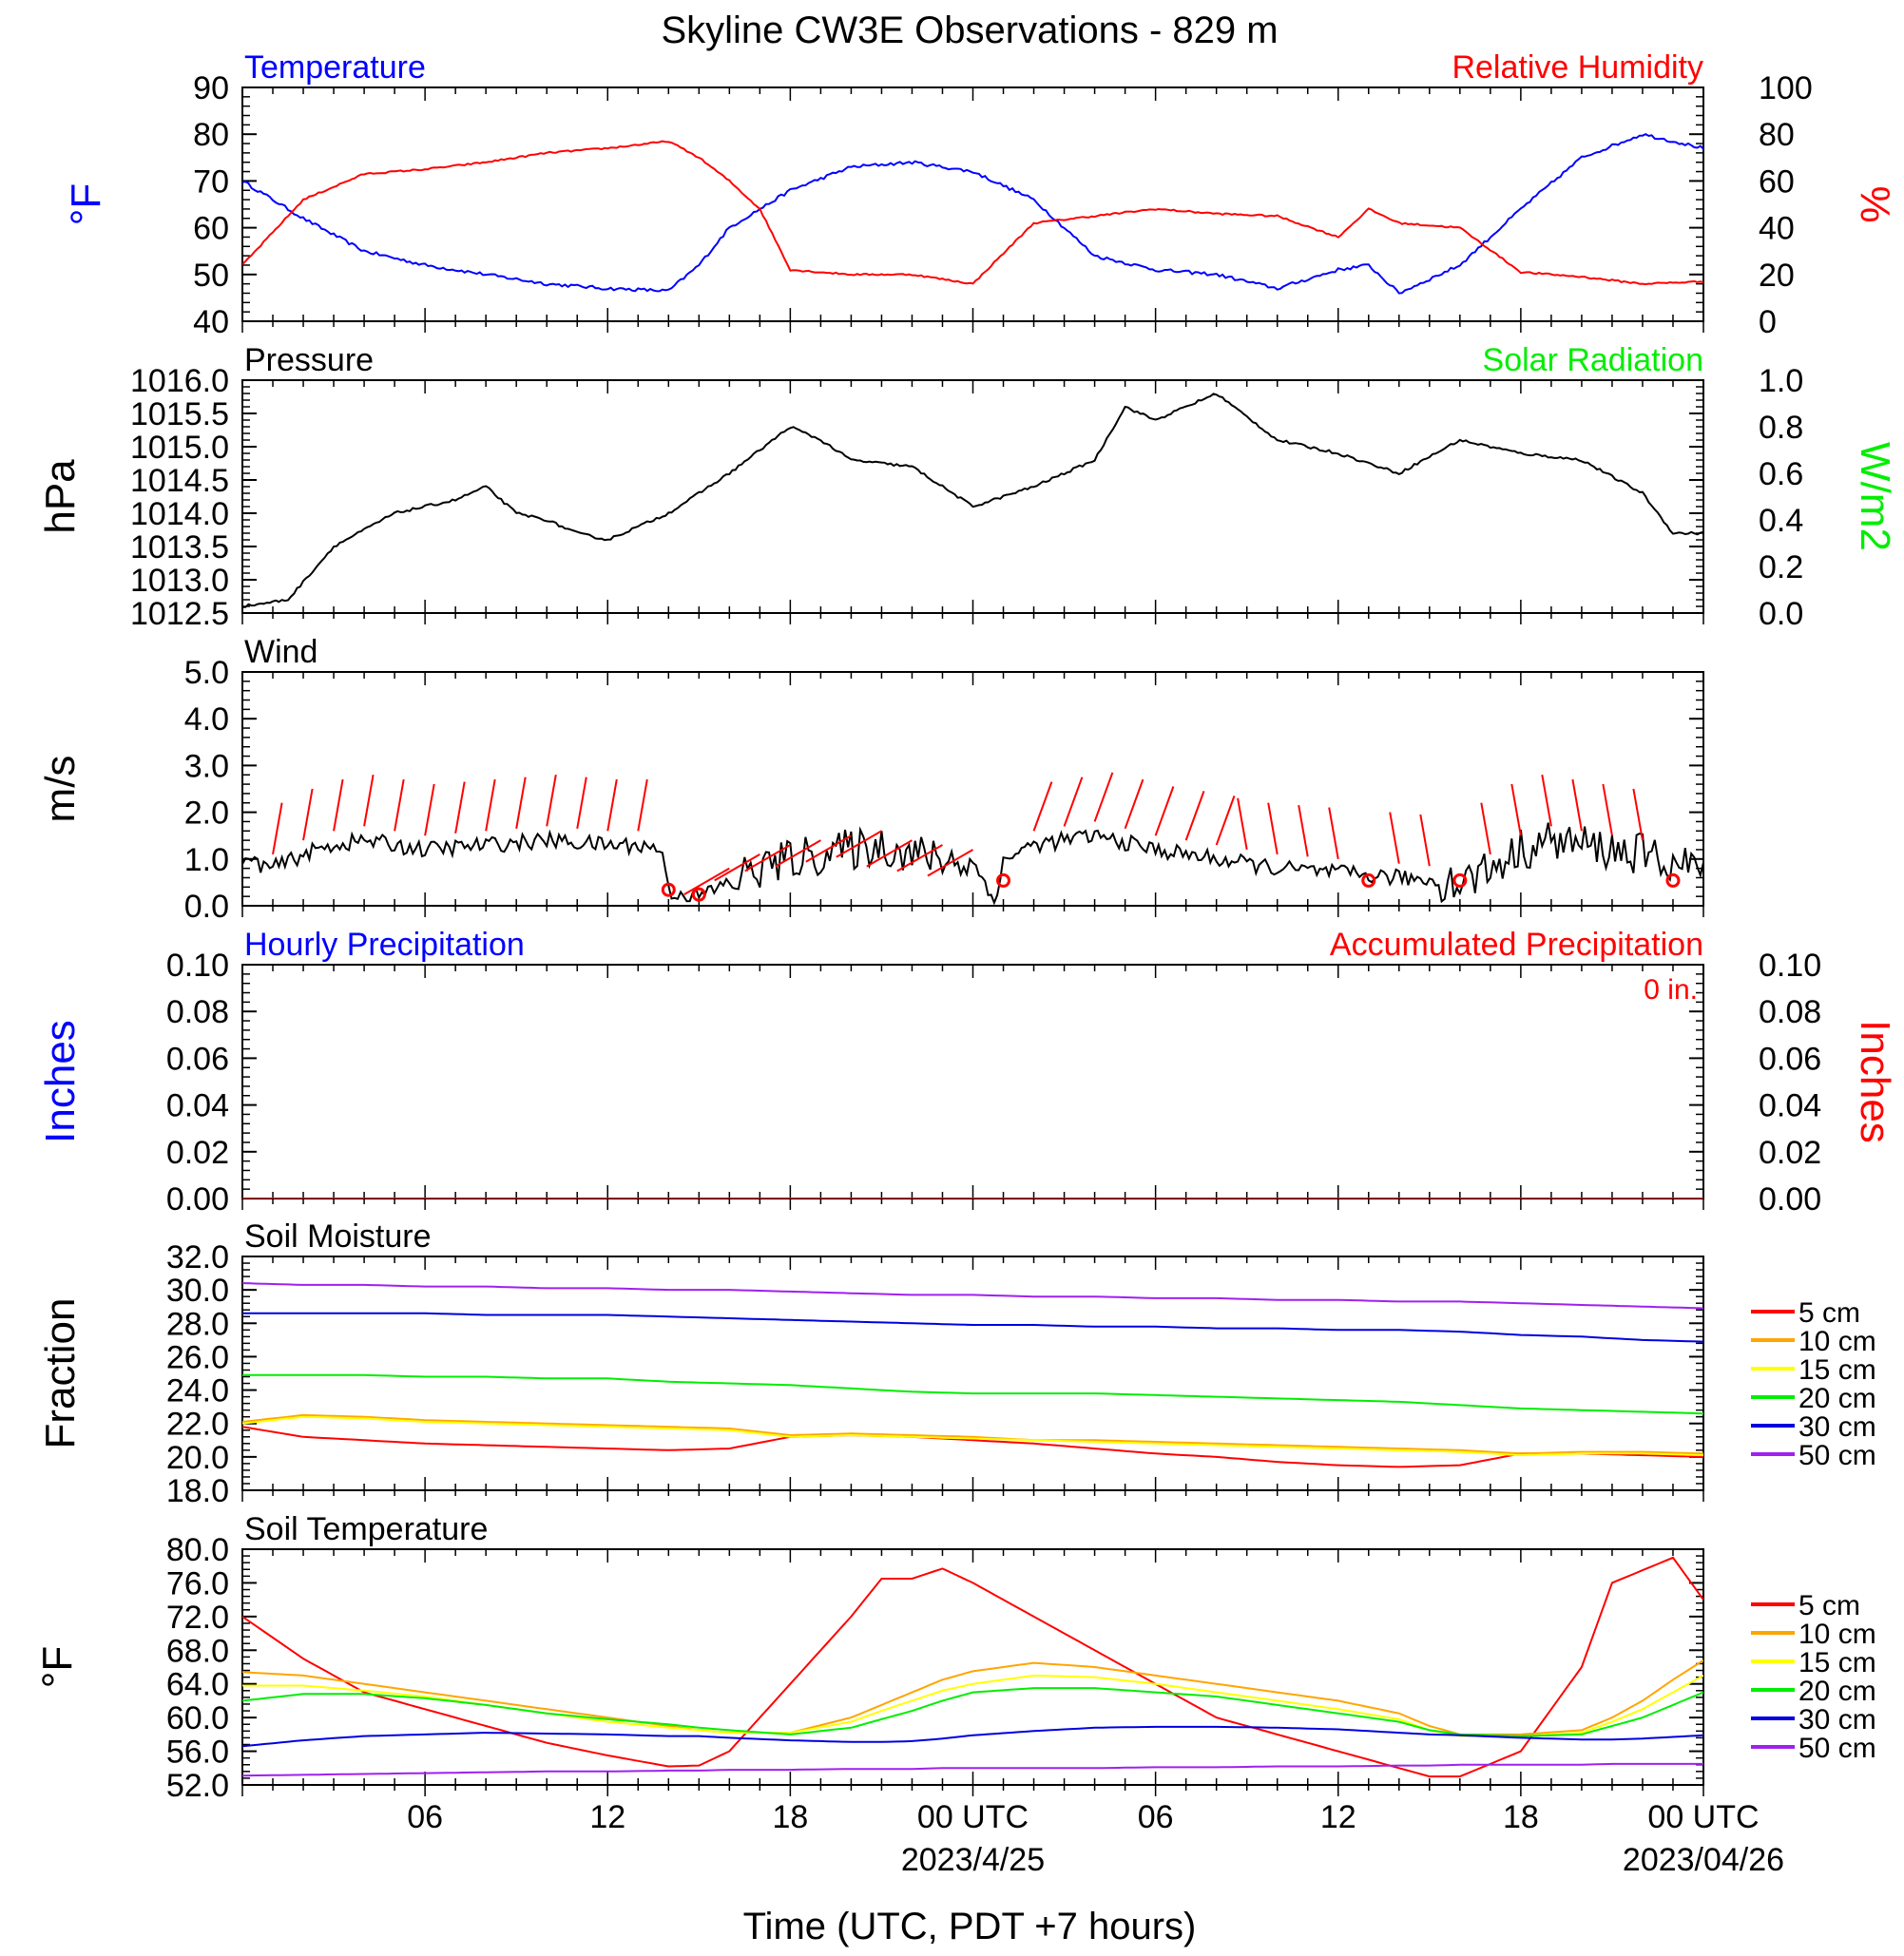  What do you see at coordinates (335, 67) in the screenshot?
I see `temp-rh-left-title: Temperature` at bounding box center [335, 67].